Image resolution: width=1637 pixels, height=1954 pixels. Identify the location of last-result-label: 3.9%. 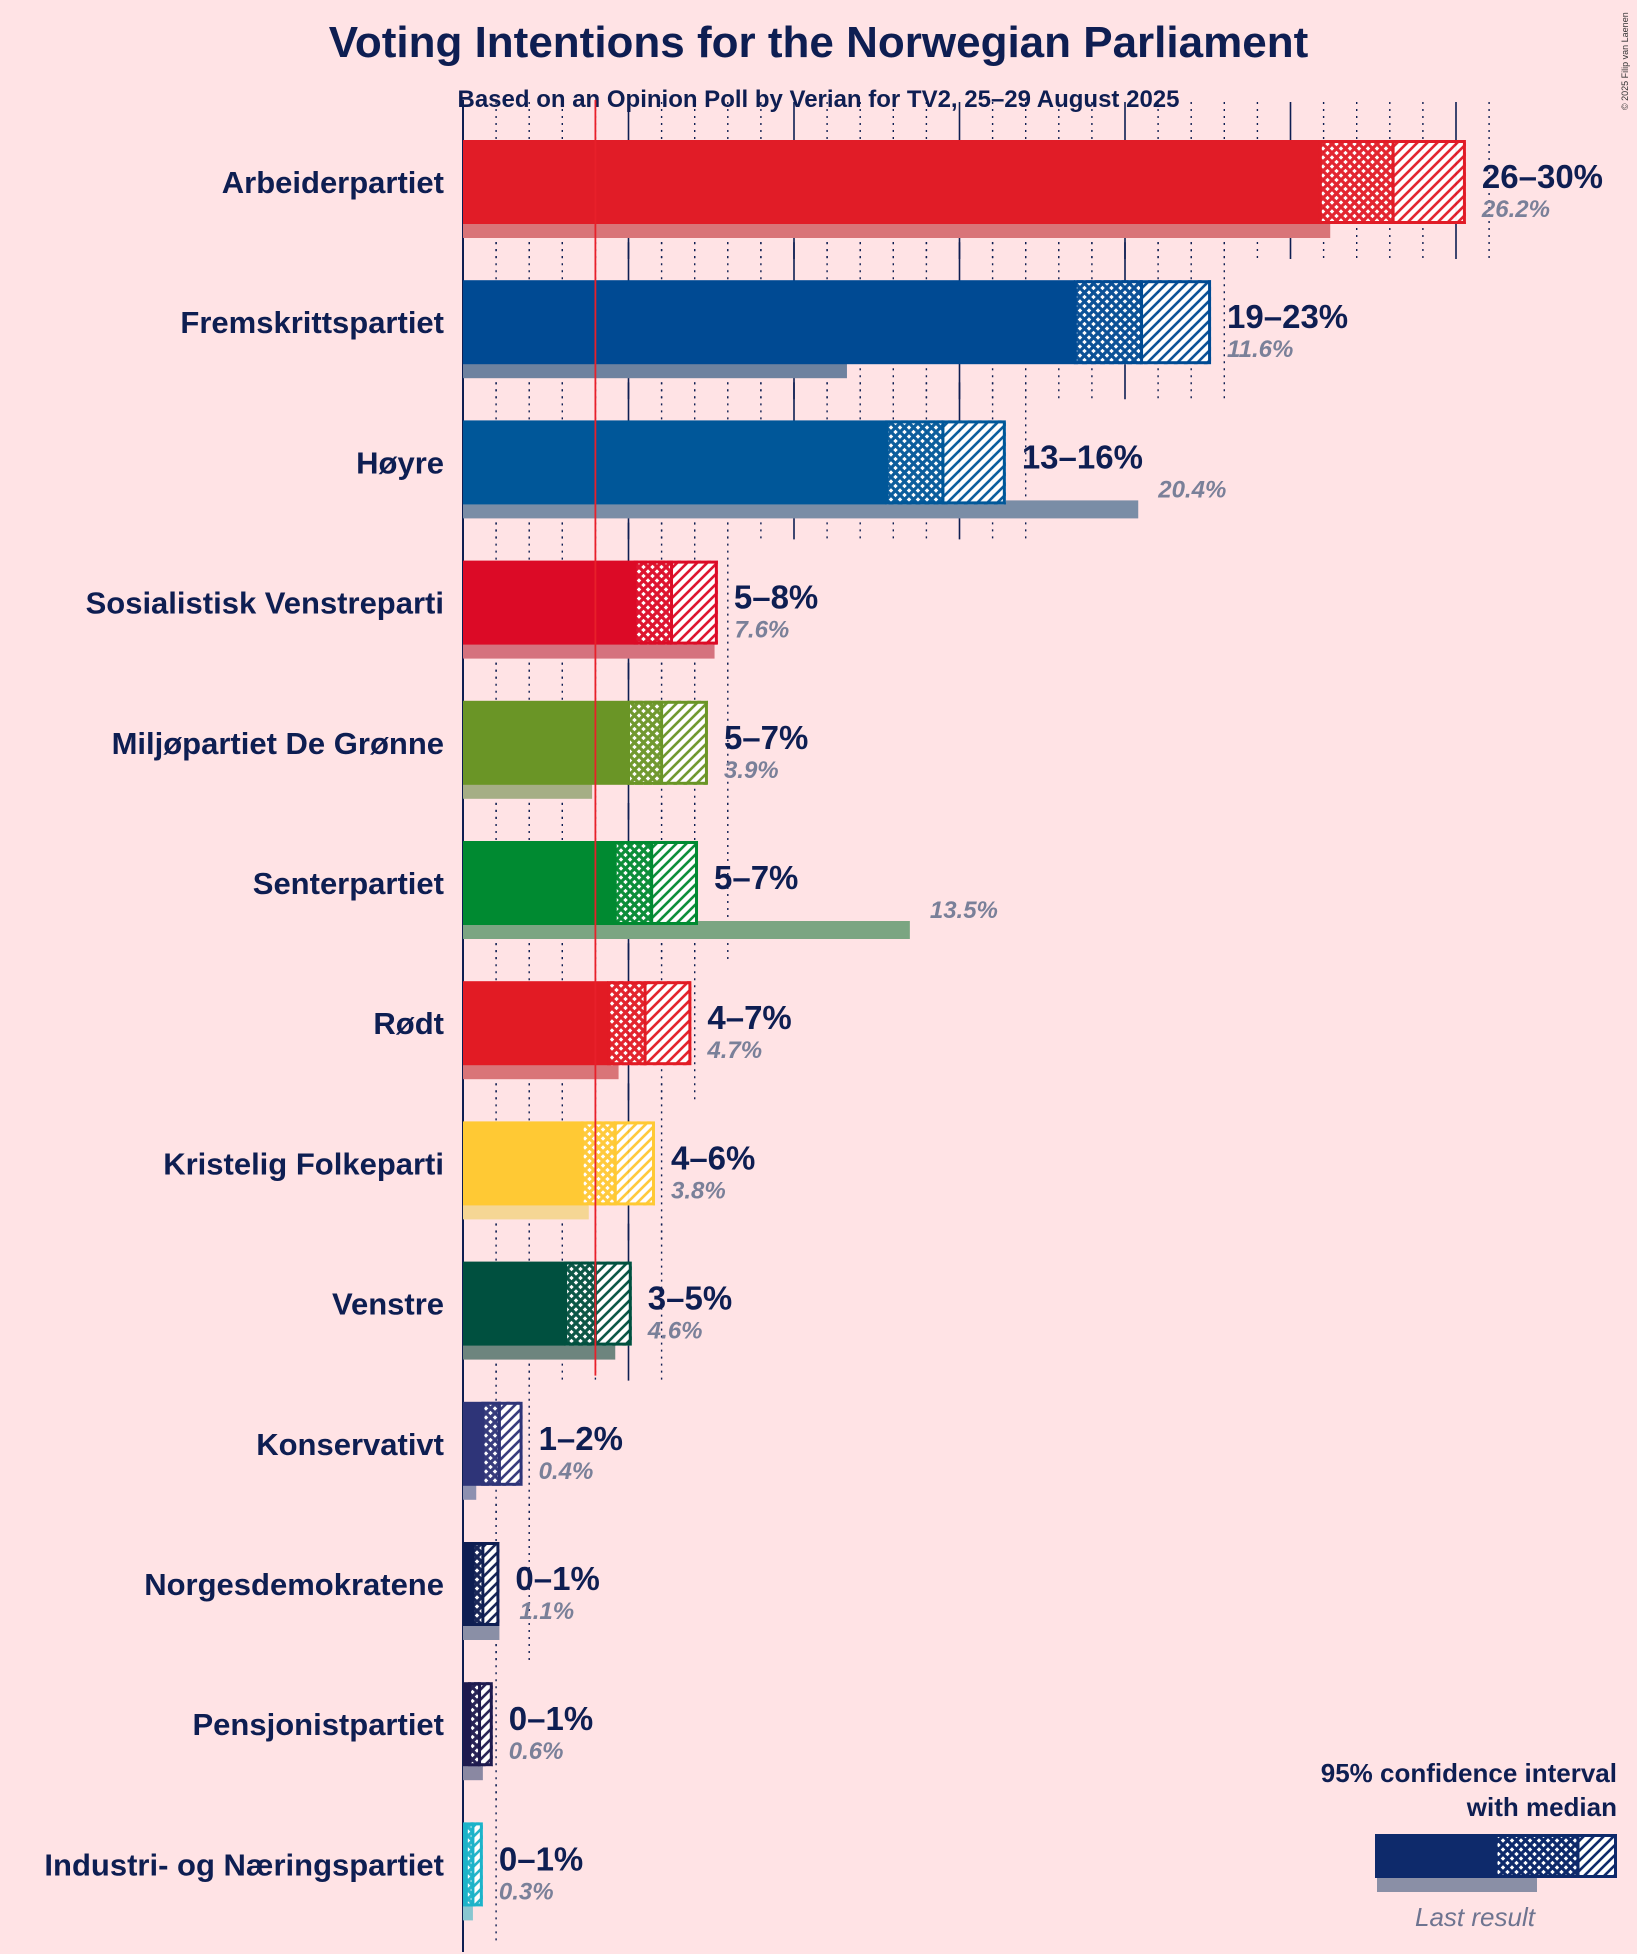
(751, 770).